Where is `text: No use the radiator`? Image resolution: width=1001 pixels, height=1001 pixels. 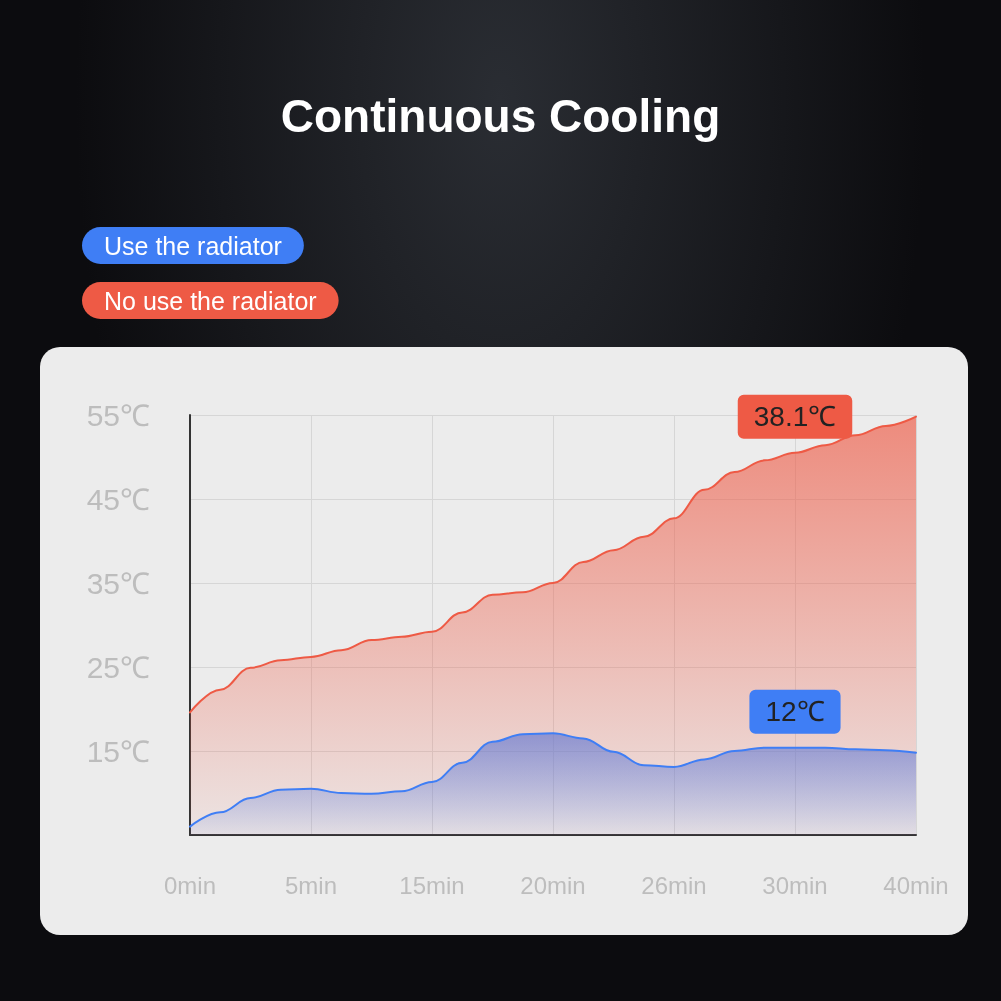 text: No use the radiator is located at coordinates (210, 300).